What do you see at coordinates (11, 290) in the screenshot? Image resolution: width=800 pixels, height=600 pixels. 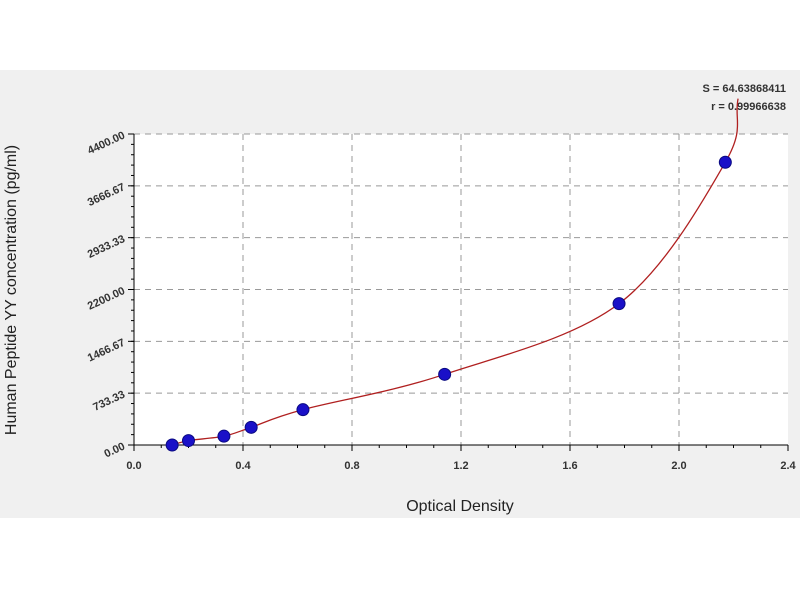 I see `y-axis-label: Human Peptide YY concentration (pg/ml)` at bounding box center [11, 290].